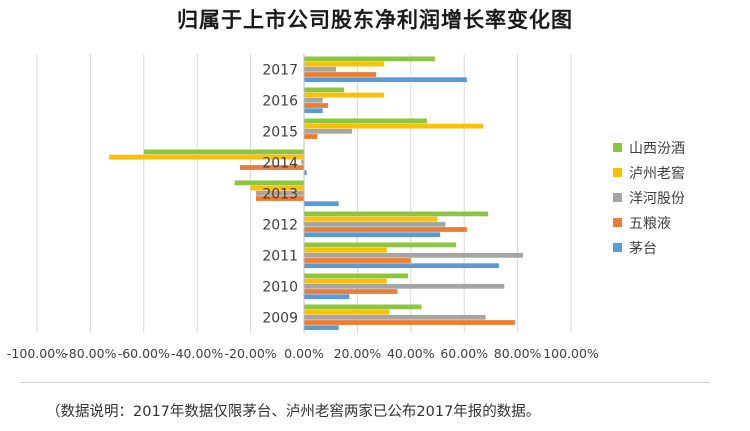 This screenshot has width=750, height=431. I want to click on chart-title: 归属于上市公司股东净利润增长率变化图, so click(375, 19).